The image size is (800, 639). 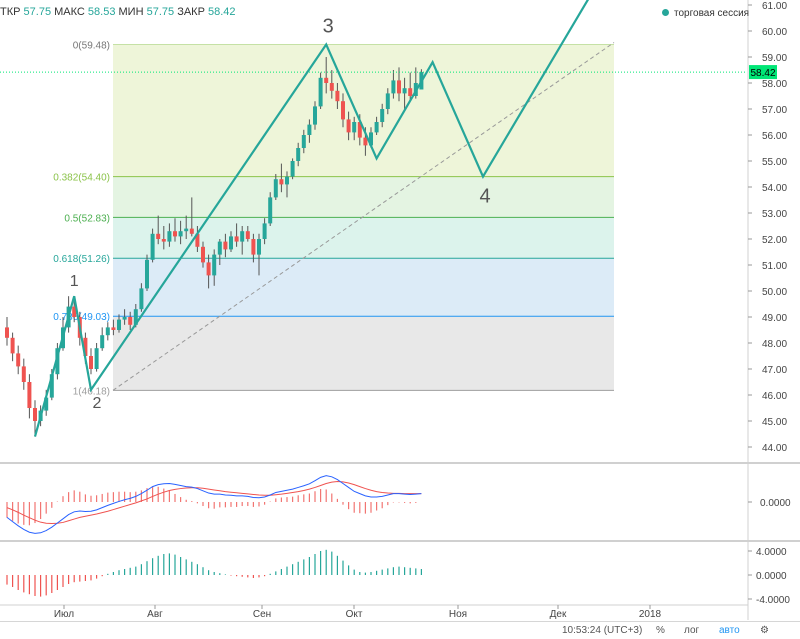 What do you see at coordinates (771, 552) in the screenshot?
I see `osc-tick-label-0: 4.0000` at bounding box center [771, 552].